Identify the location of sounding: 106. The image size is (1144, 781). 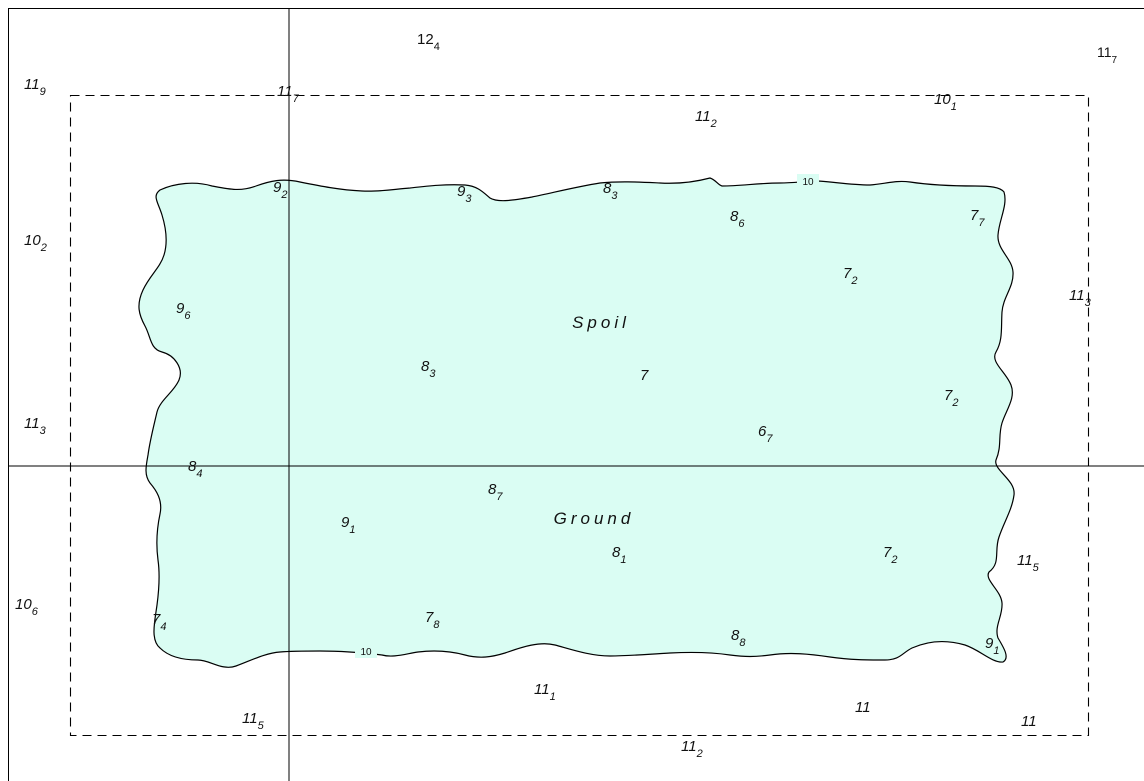
(27, 607).